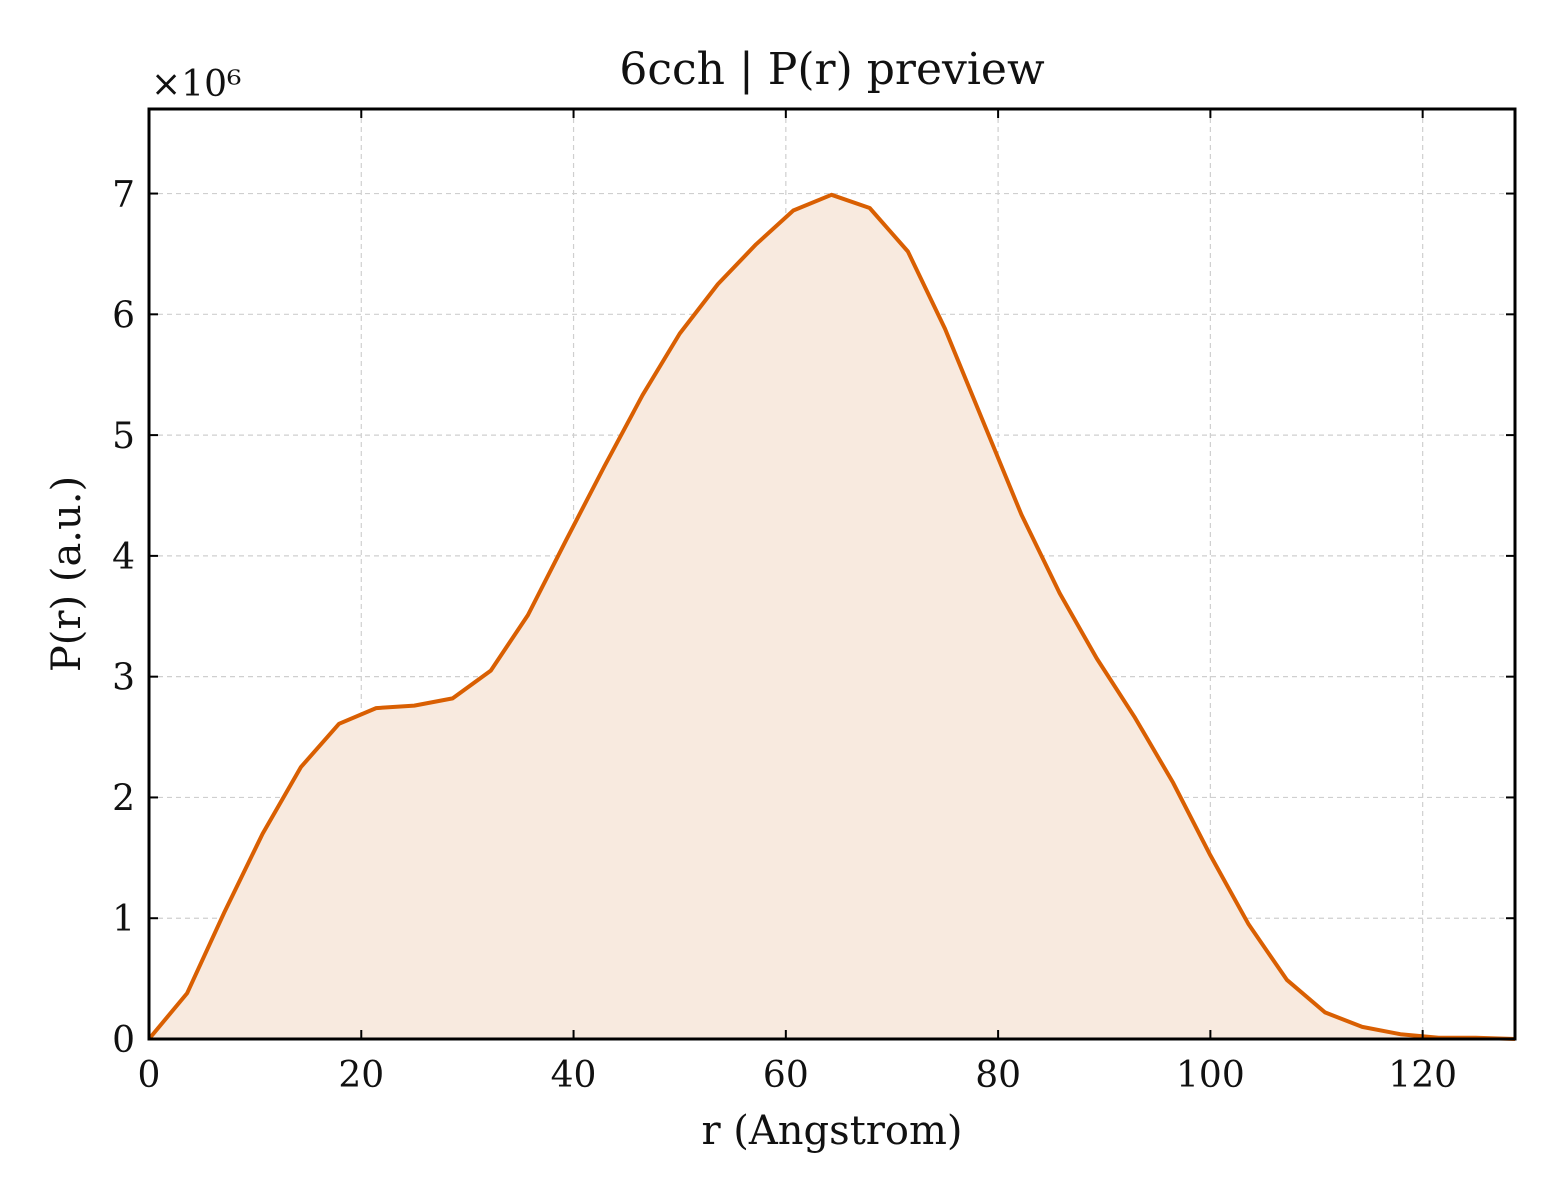 This screenshot has width=1560, height=1200. Describe the element at coordinates (361, 1075) in the screenshot. I see `x-tick-label: 20` at that location.